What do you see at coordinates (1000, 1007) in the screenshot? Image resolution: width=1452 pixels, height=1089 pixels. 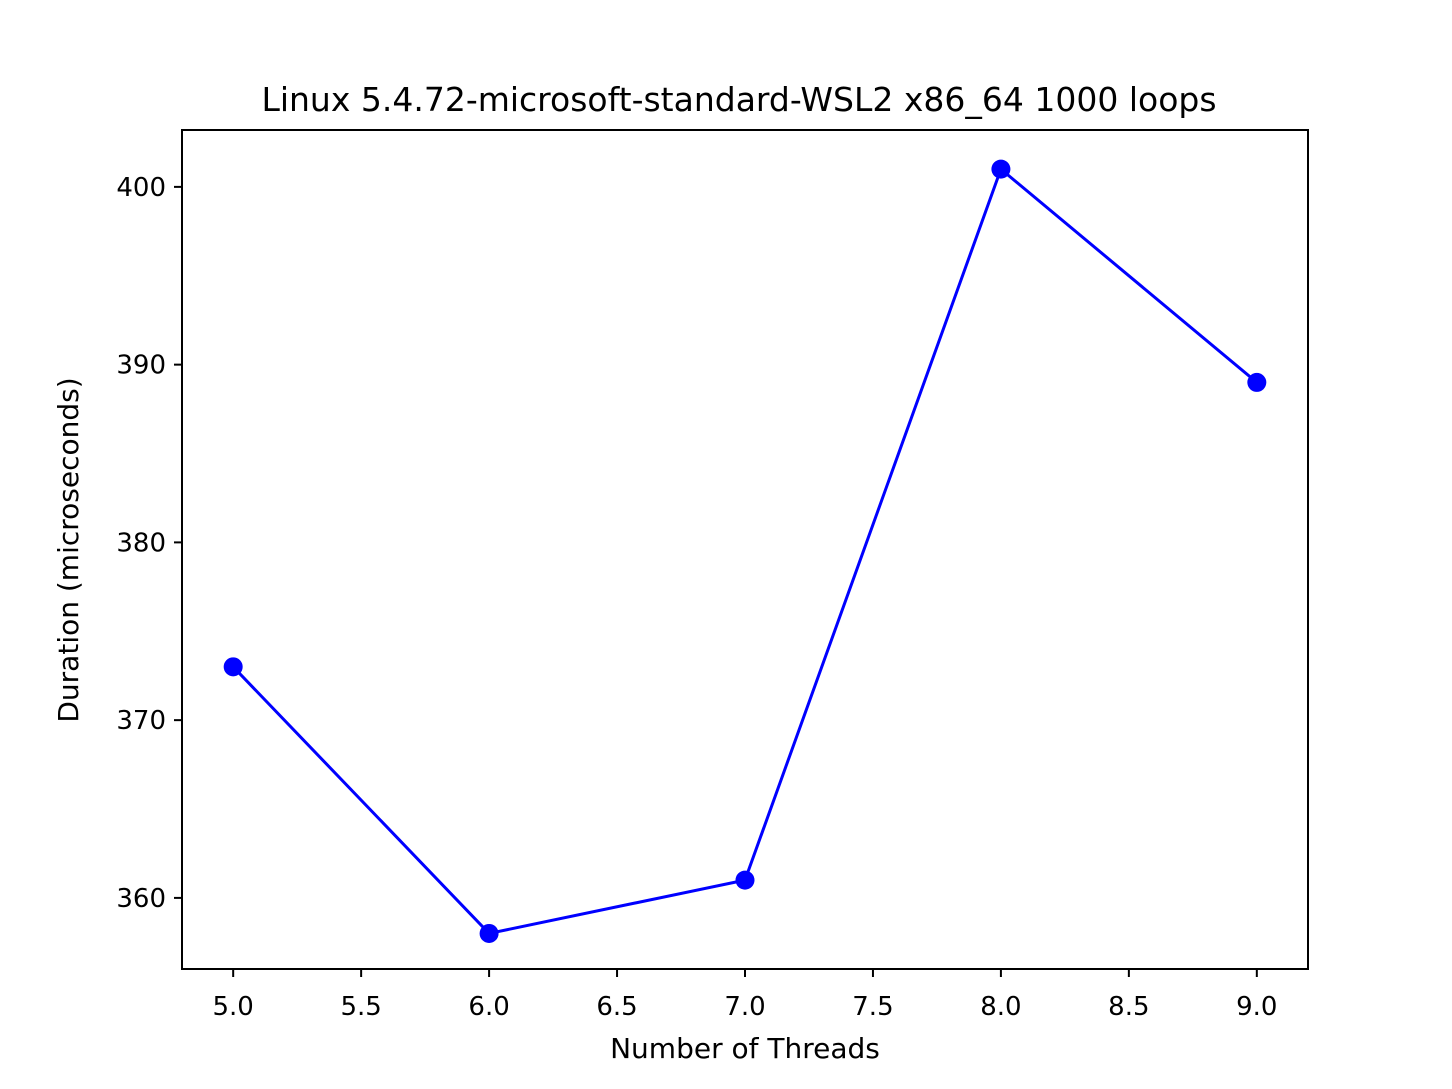 I see `x-tick-label: 8.0` at bounding box center [1000, 1007].